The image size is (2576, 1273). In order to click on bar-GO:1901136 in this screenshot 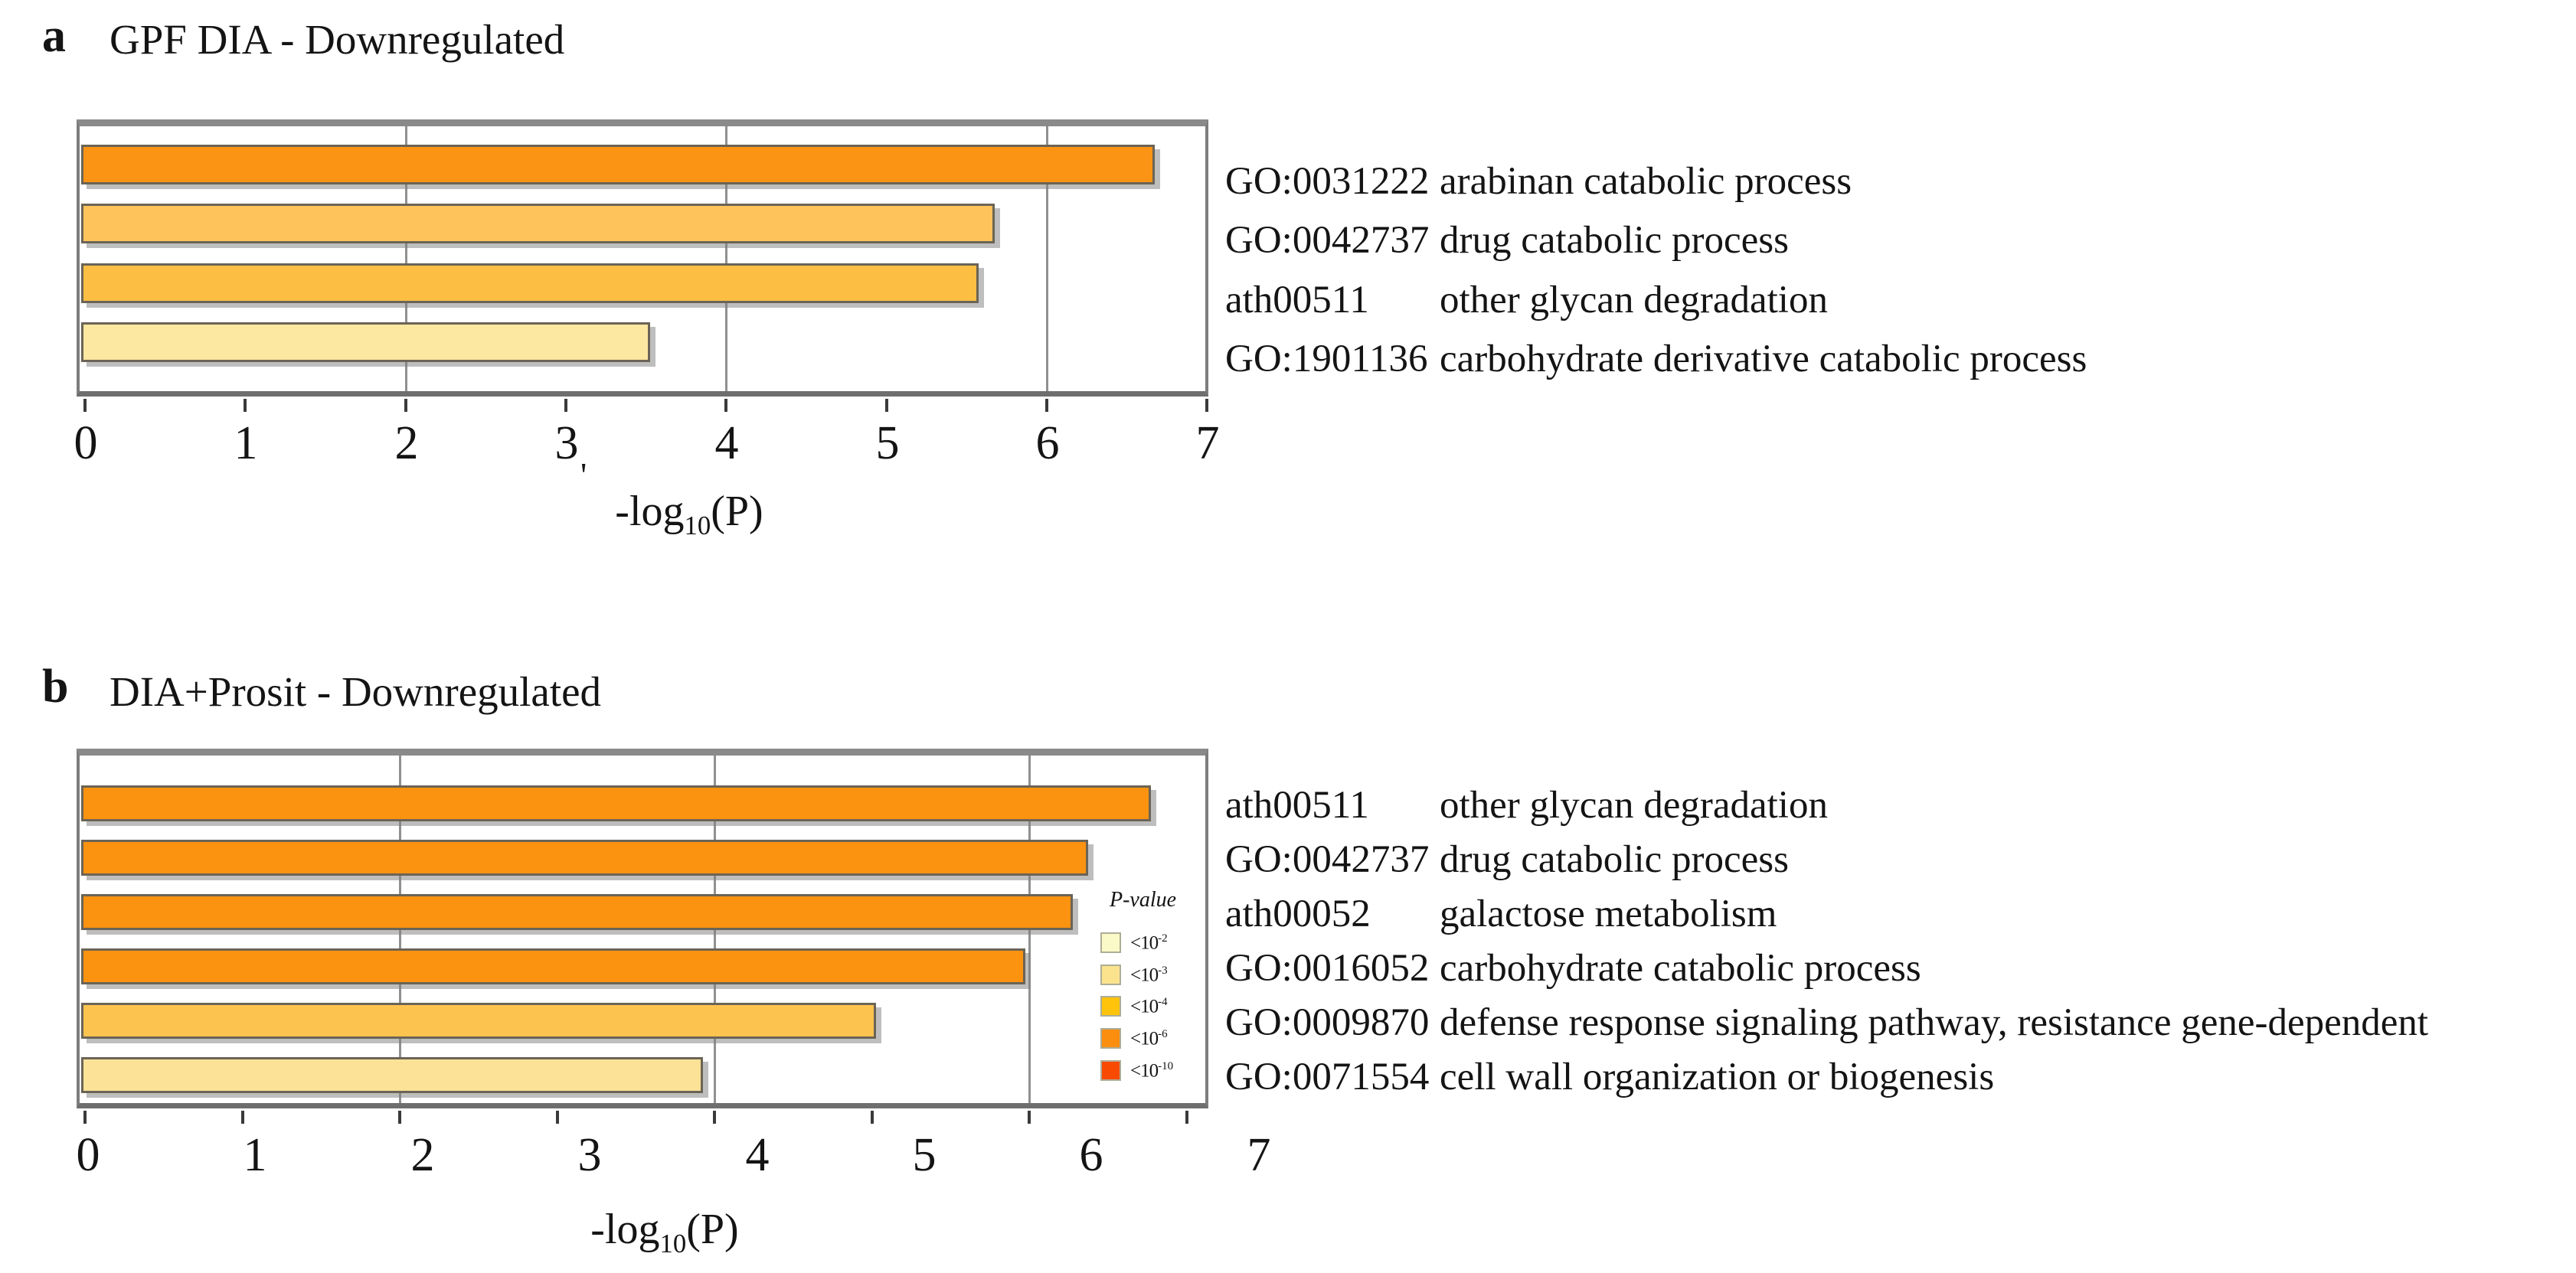, I will do `click(365, 342)`.